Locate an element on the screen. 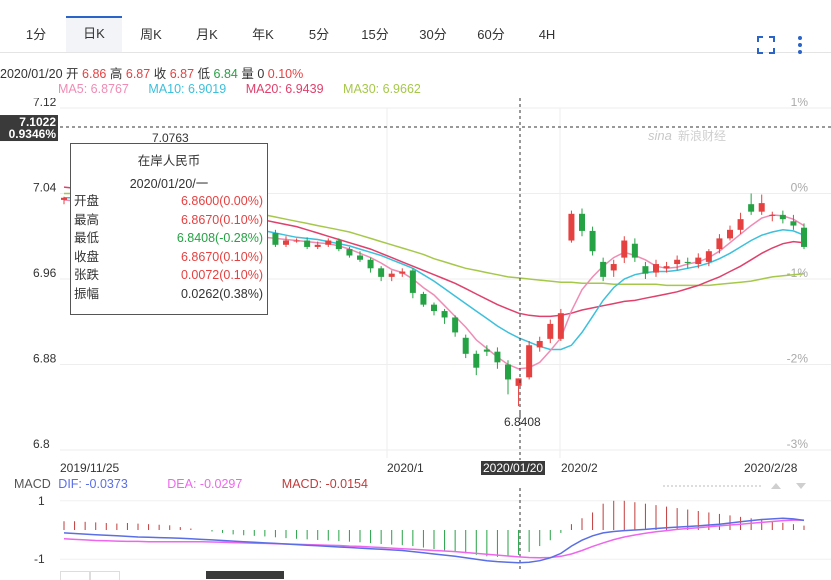 This screenshot has width=831, height=580. tooltip-row: 收盘 6.8670(0.10%) is located at coordinates (169, 257).